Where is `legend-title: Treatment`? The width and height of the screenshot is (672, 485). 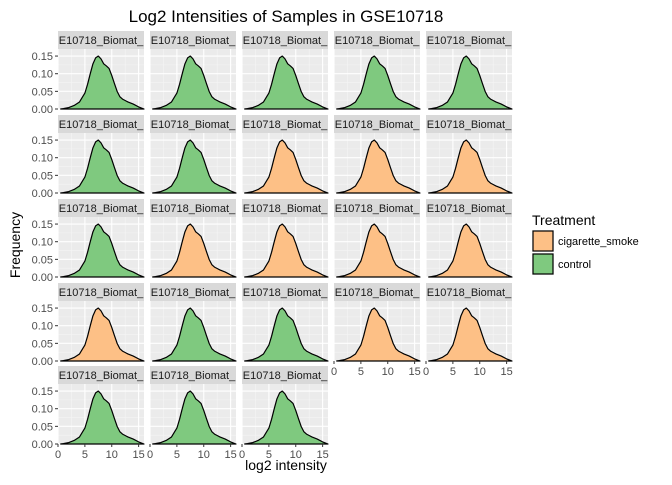 legend-title: Treatment is located at coordinates (563, 220).